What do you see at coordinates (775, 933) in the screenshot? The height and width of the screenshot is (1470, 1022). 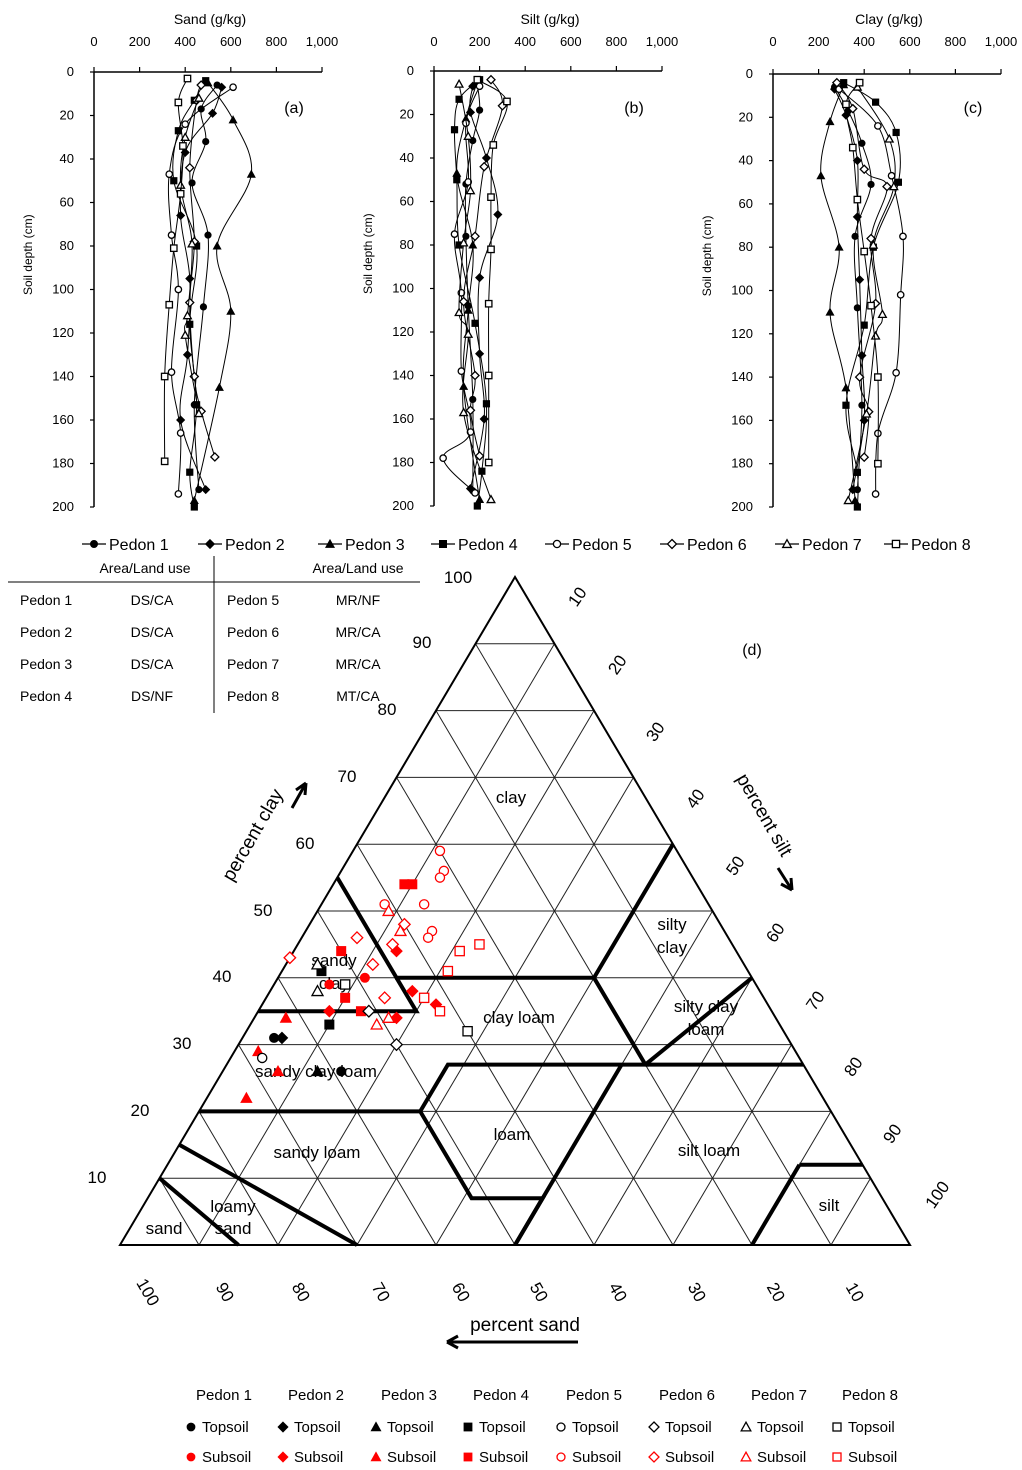 I see `silt-tick-label: 60` at bounding box center [775, 933].